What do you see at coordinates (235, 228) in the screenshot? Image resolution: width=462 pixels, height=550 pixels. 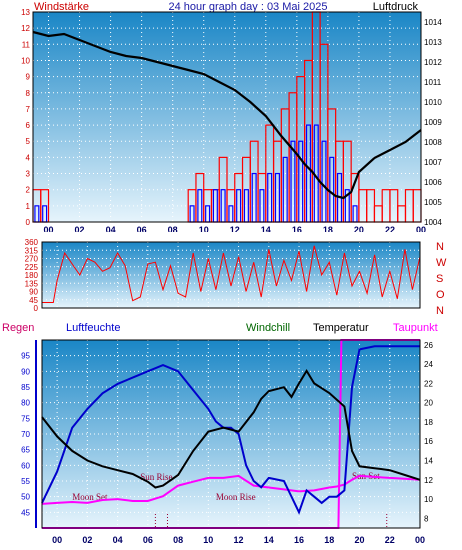 I see `top-x-tick-label: 12` at bounding box center [235, 228].